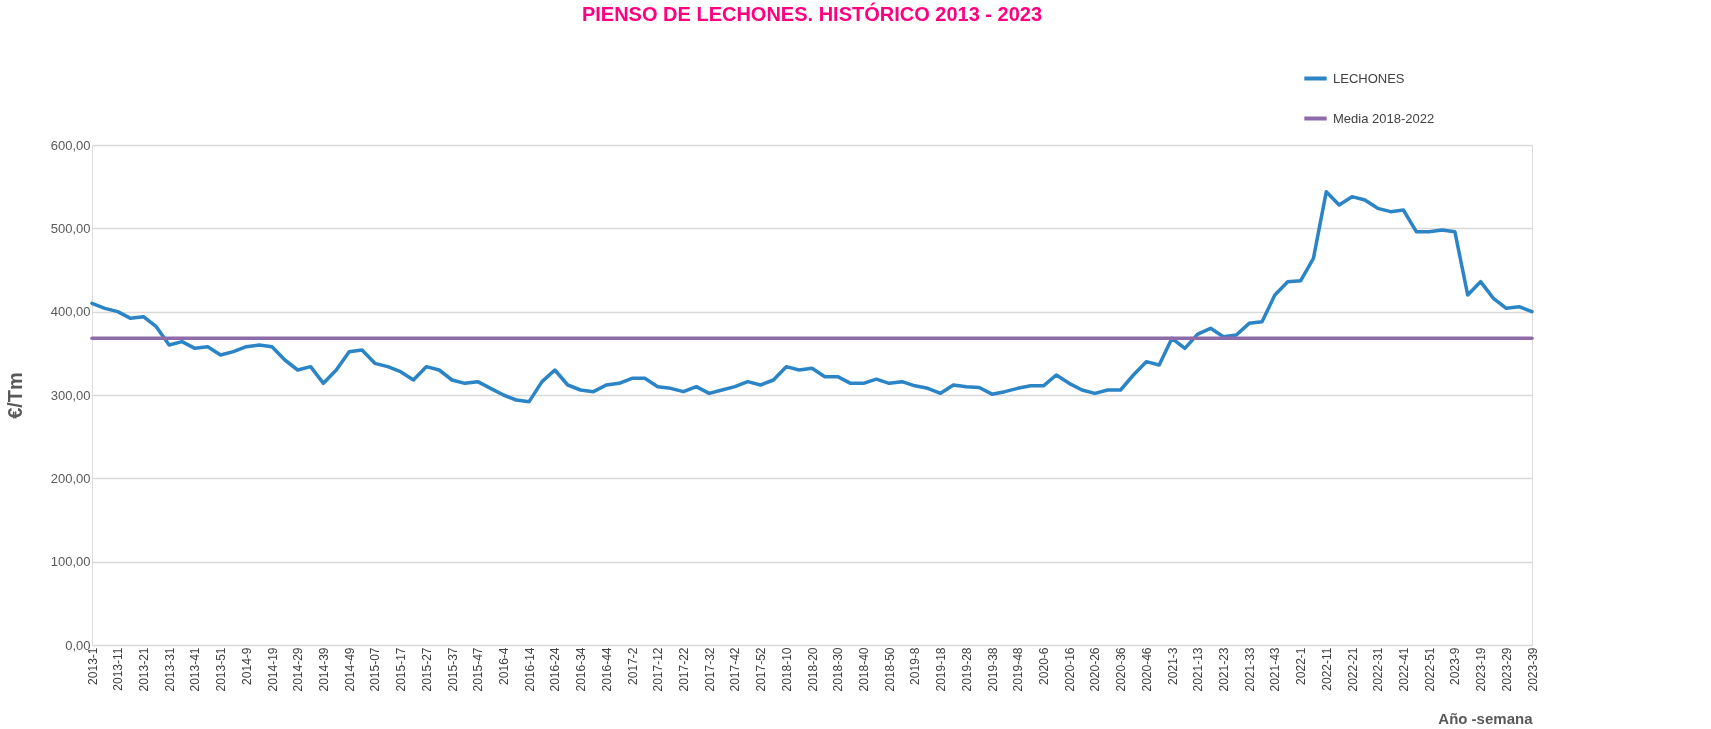  I want to click on x-tick-label: 2019-48, so click(1018, 669).